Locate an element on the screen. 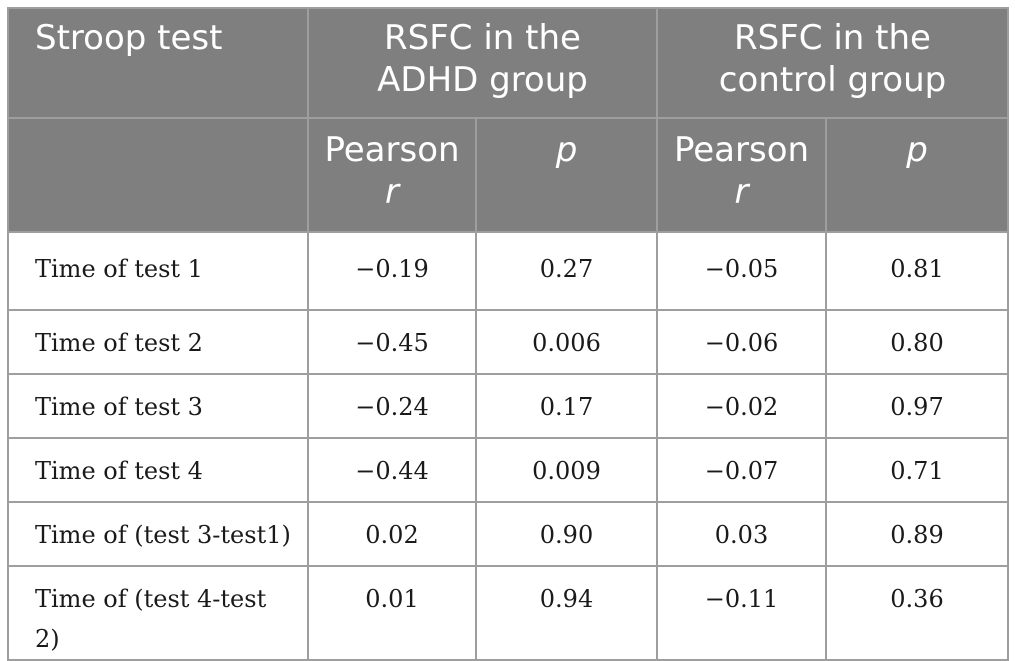 This screenshot has width=1015, height=661. header-empty-cell is located at coordinates (158, 175).